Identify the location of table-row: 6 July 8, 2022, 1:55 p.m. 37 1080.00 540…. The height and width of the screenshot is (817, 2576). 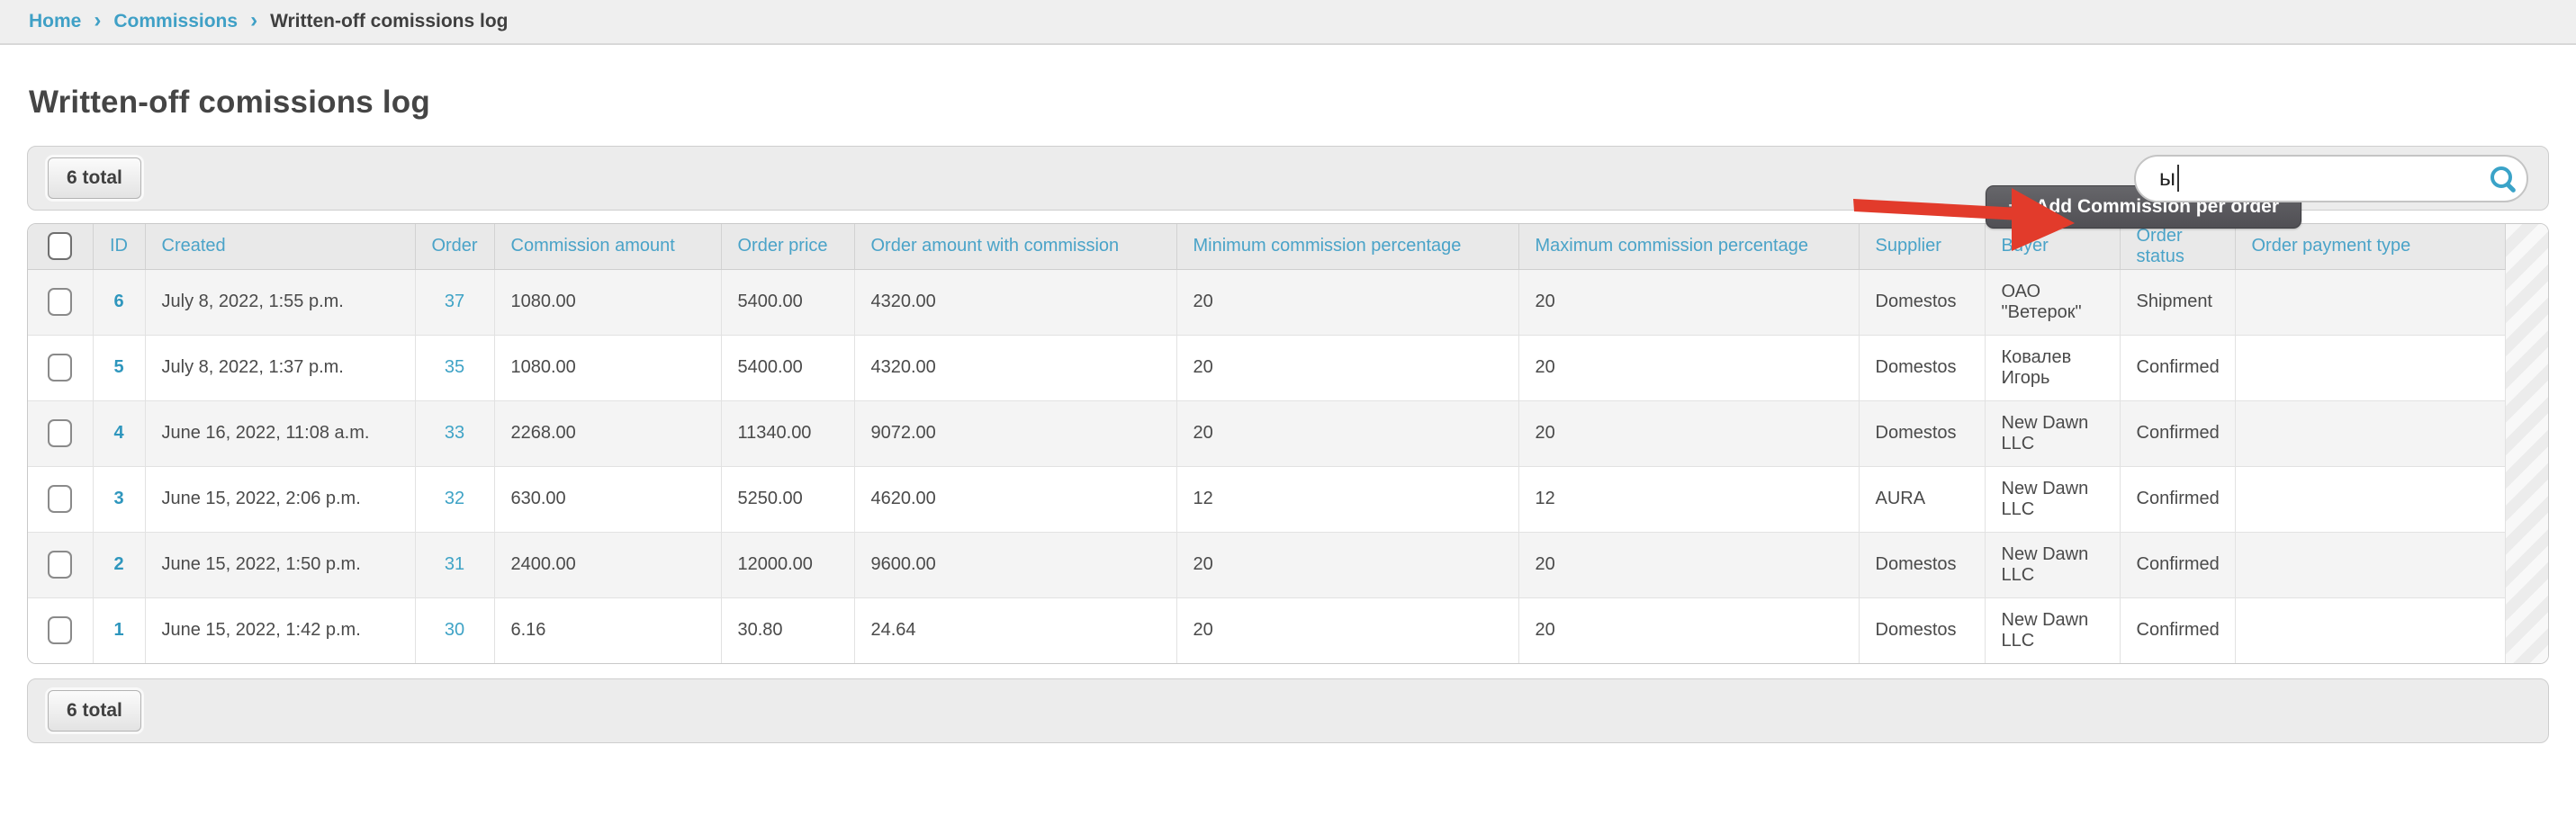
(1267, 302).